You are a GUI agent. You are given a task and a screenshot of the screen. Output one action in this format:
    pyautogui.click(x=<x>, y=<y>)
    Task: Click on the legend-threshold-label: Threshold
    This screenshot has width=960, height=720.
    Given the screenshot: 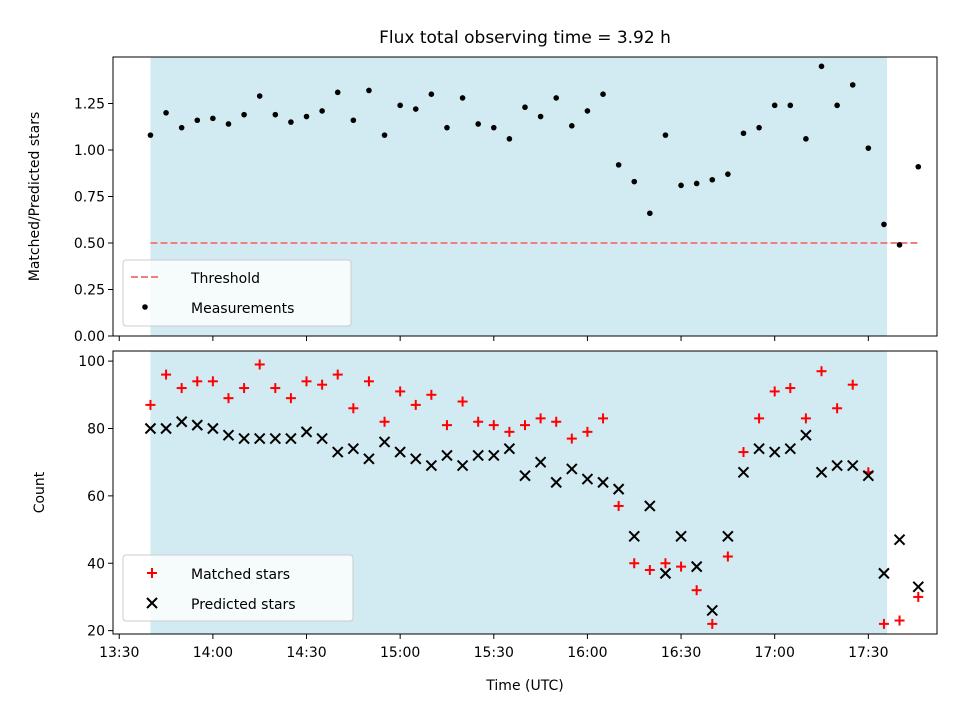 What is the action you would take?
    pyautogui.click(x=225, y=279)
    